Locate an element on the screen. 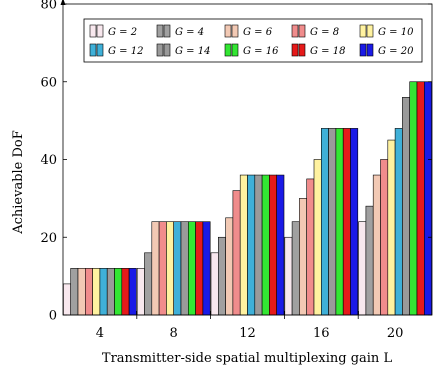  legend-entry-label: G = 20 is located at coordinates (396, 51).